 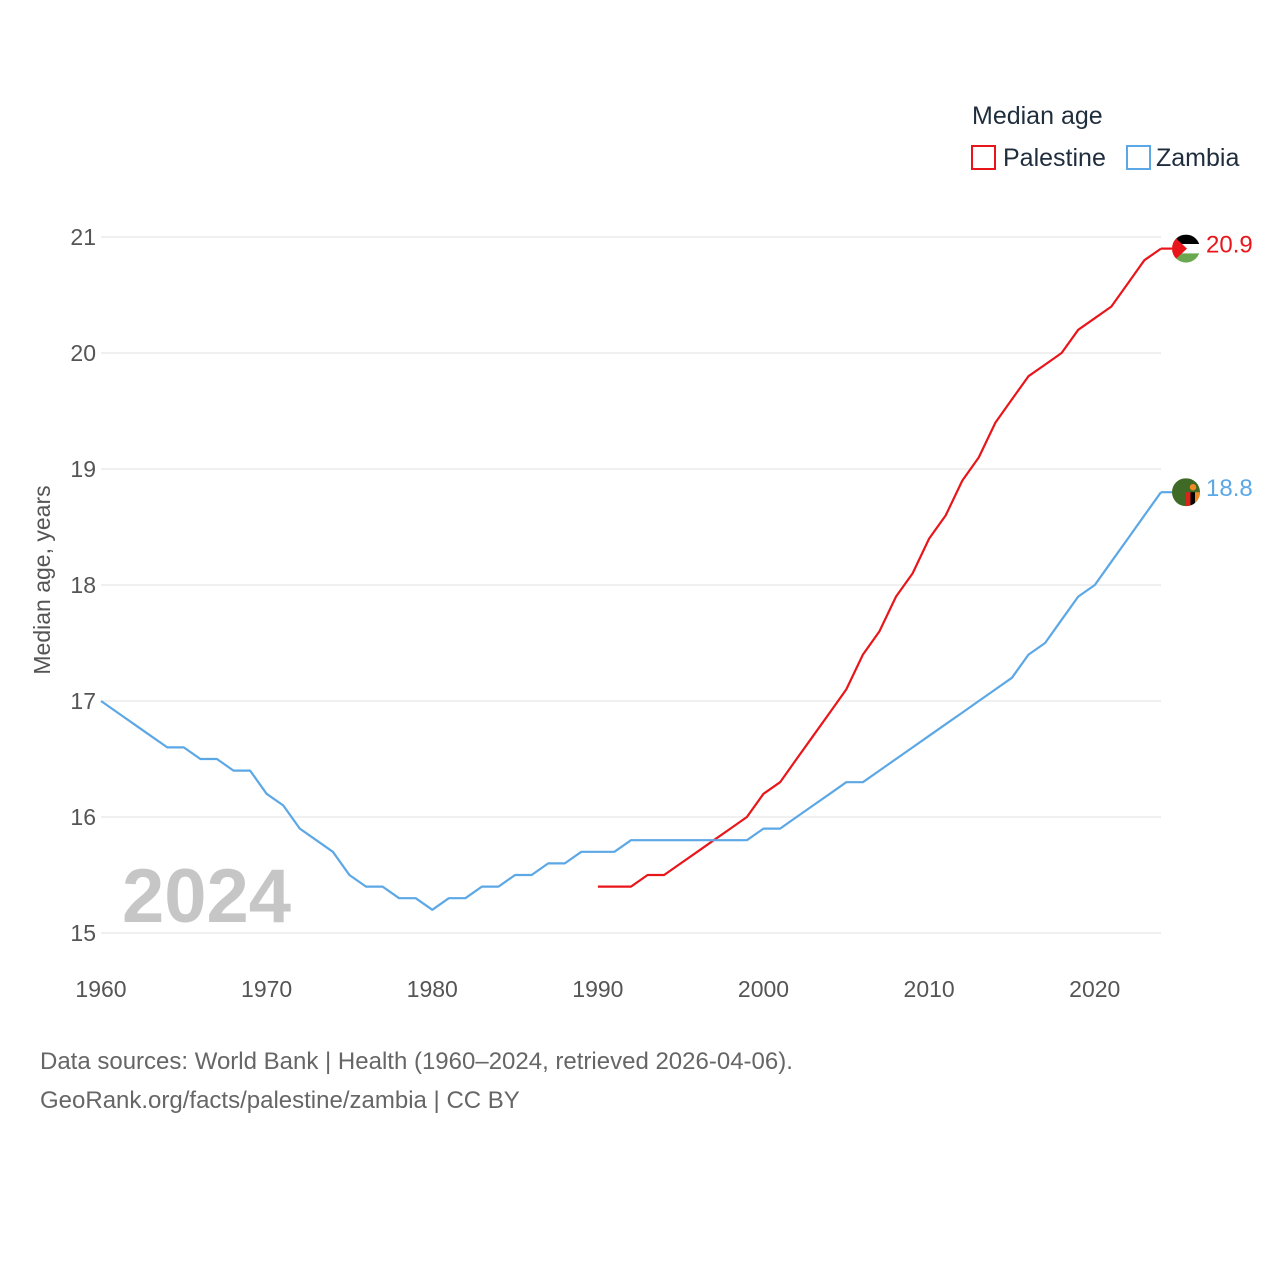 What do you see at coordinates (100, 989) in the screenshot?
I see `x-tick-label: 1960` at bounding box center [100, 989].